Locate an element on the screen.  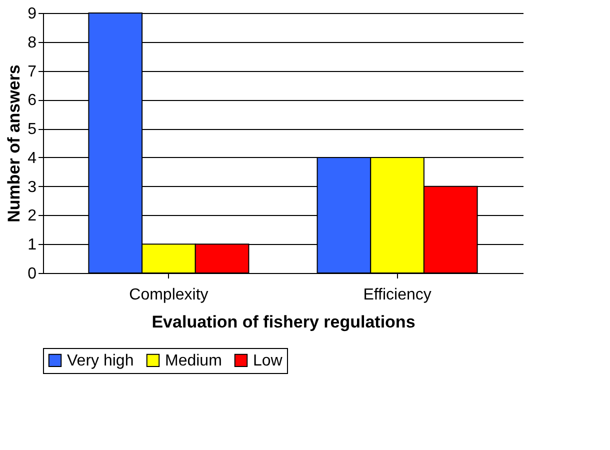
x-axis-title: Evaluation of fishery regulations is located at coordinates (284, 322).